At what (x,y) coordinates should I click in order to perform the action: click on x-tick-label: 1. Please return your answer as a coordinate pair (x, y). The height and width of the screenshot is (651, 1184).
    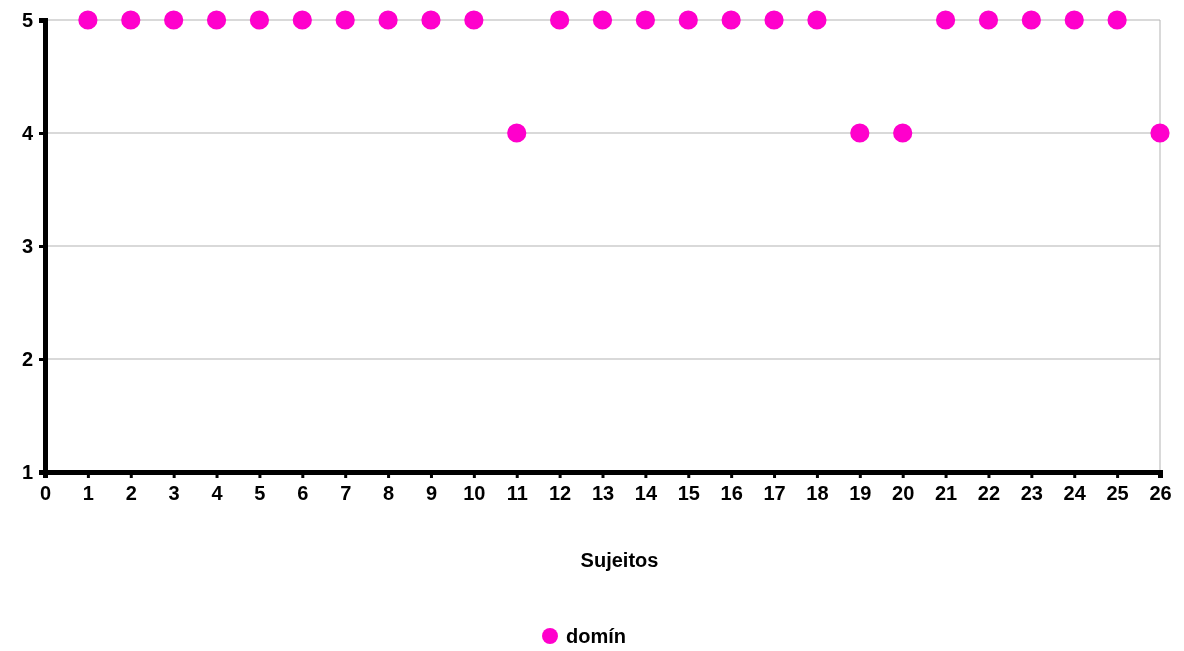
    Looking at the image, I should click on (88, 493).